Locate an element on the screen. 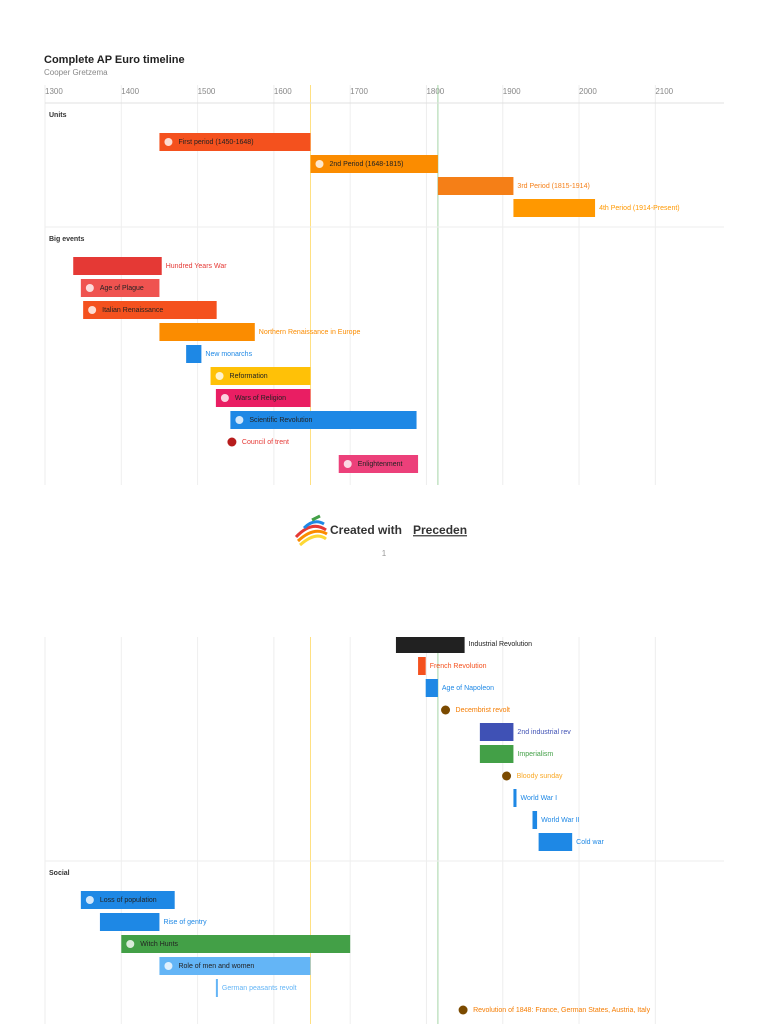 The height and width of the screenshot is (1024, 768). event-label: Scientific Revolution is located at coordinates (280, 420).